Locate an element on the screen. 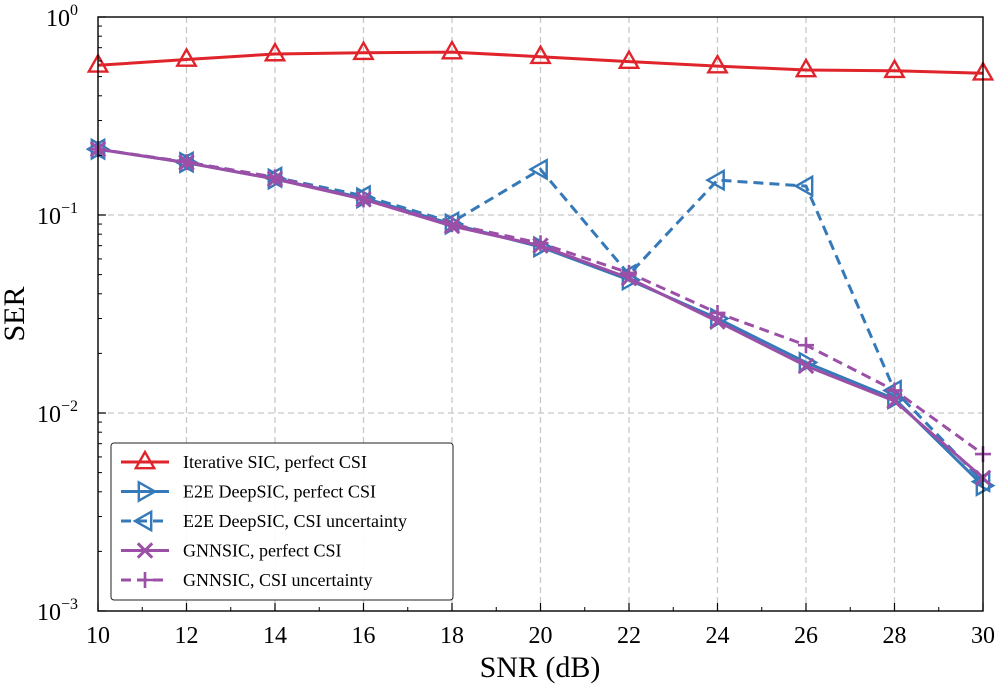  y-tick-label: 10⁰ is located at coordinates (62, 17).